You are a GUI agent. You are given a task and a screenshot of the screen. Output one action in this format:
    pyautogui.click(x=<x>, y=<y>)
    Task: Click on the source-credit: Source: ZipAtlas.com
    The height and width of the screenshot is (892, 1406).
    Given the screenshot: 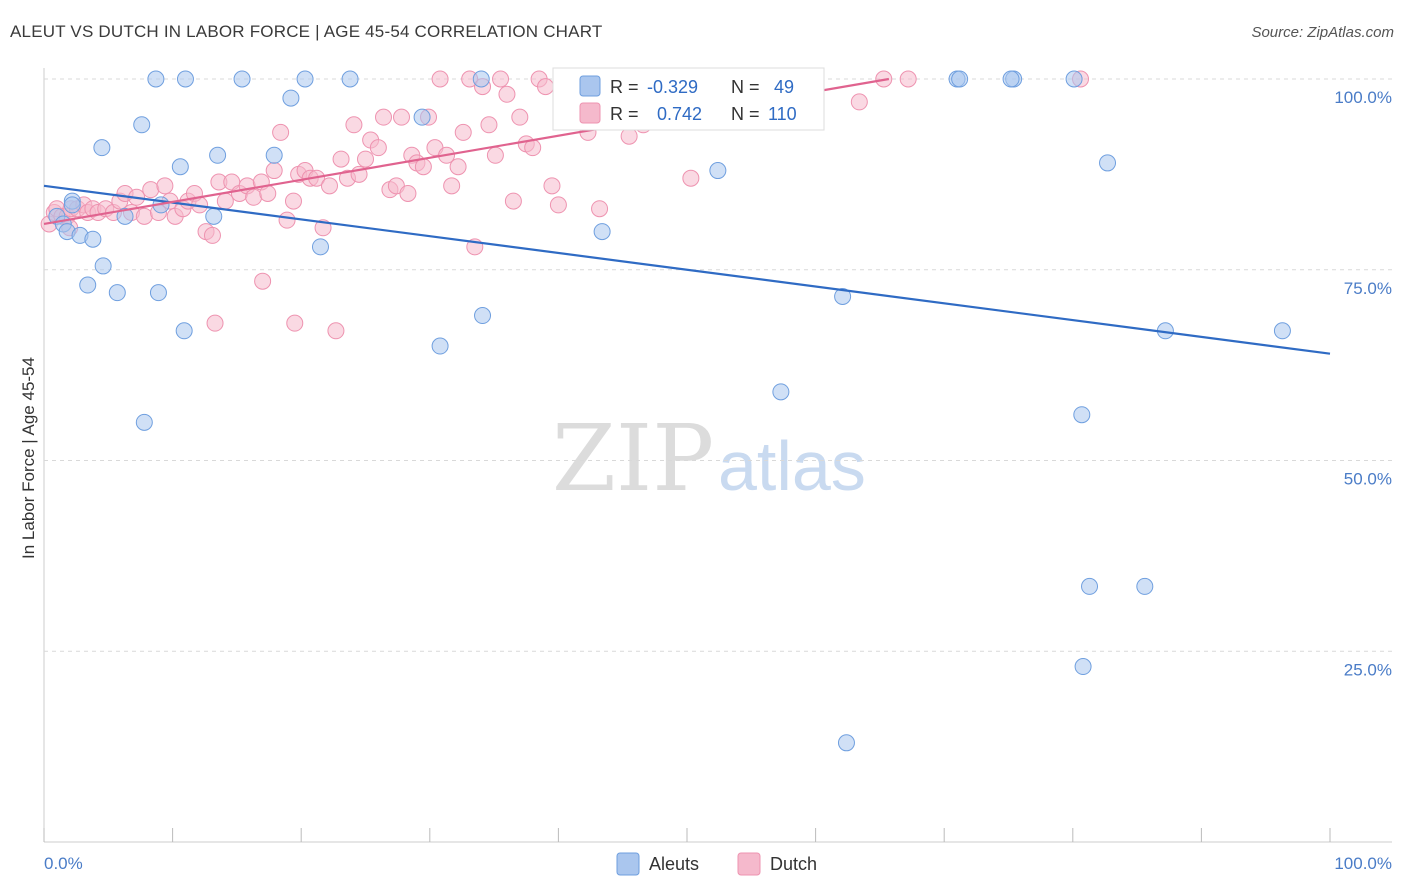 What is the action you would take?
    pyautogui.click(x=1322, y=32)
    